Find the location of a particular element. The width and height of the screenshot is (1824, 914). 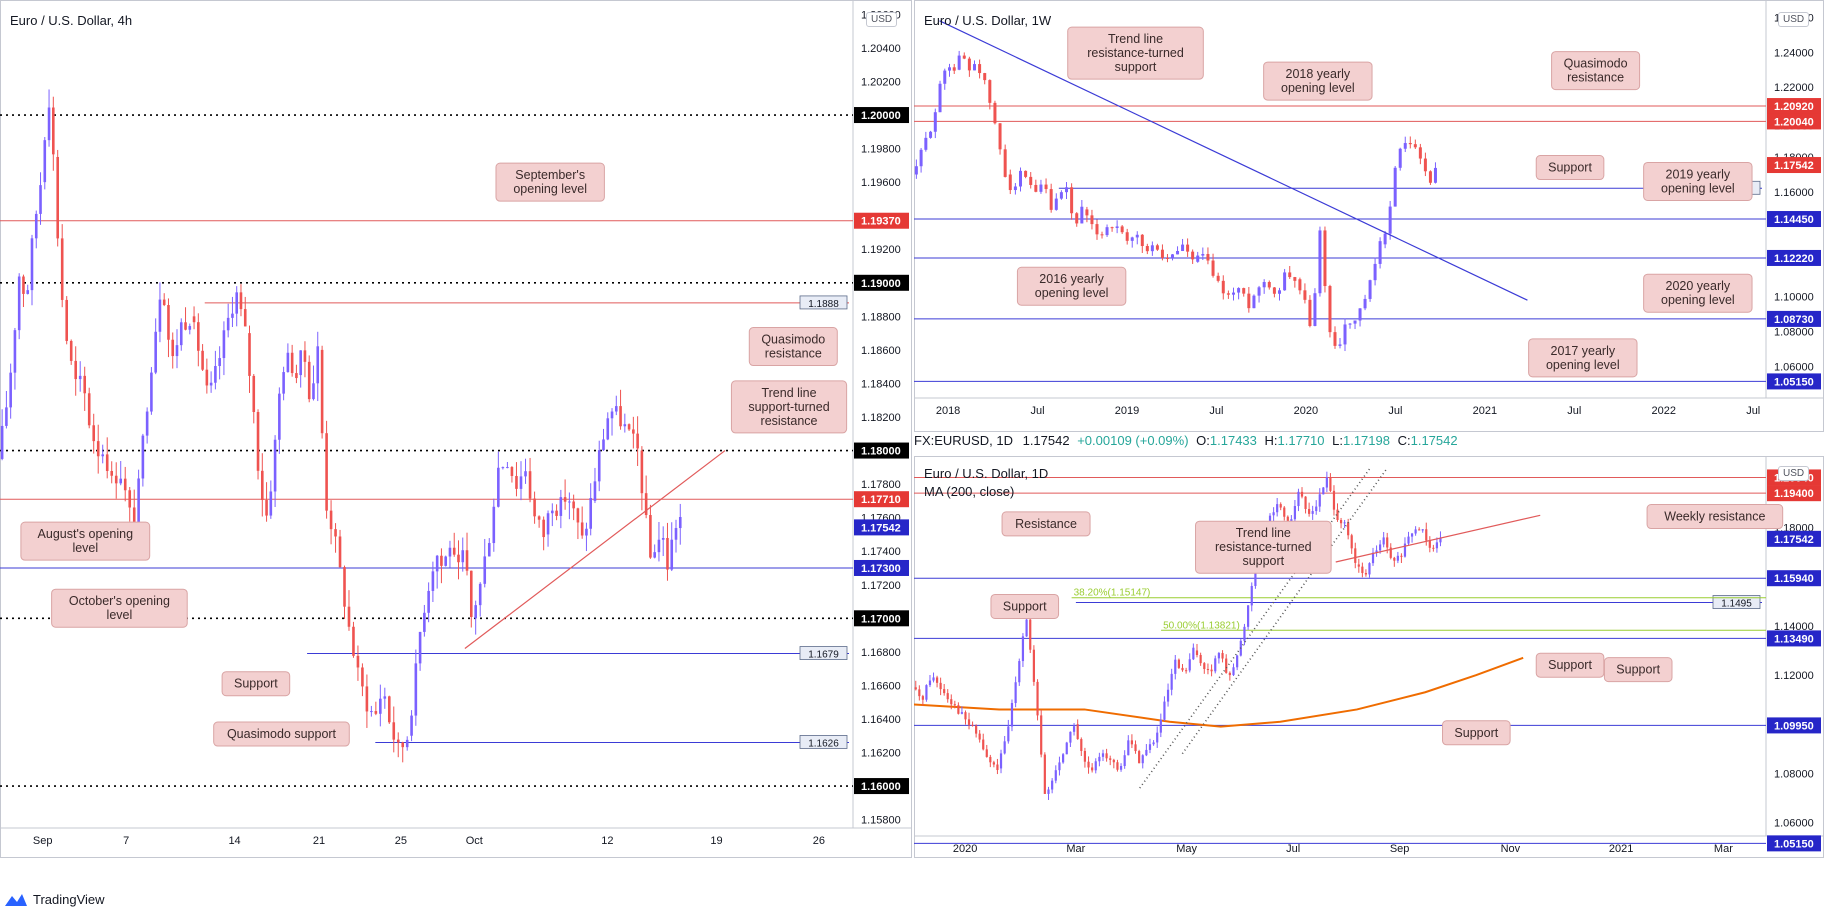

x-tick-label: 21 is located at coordinates (319, 841).